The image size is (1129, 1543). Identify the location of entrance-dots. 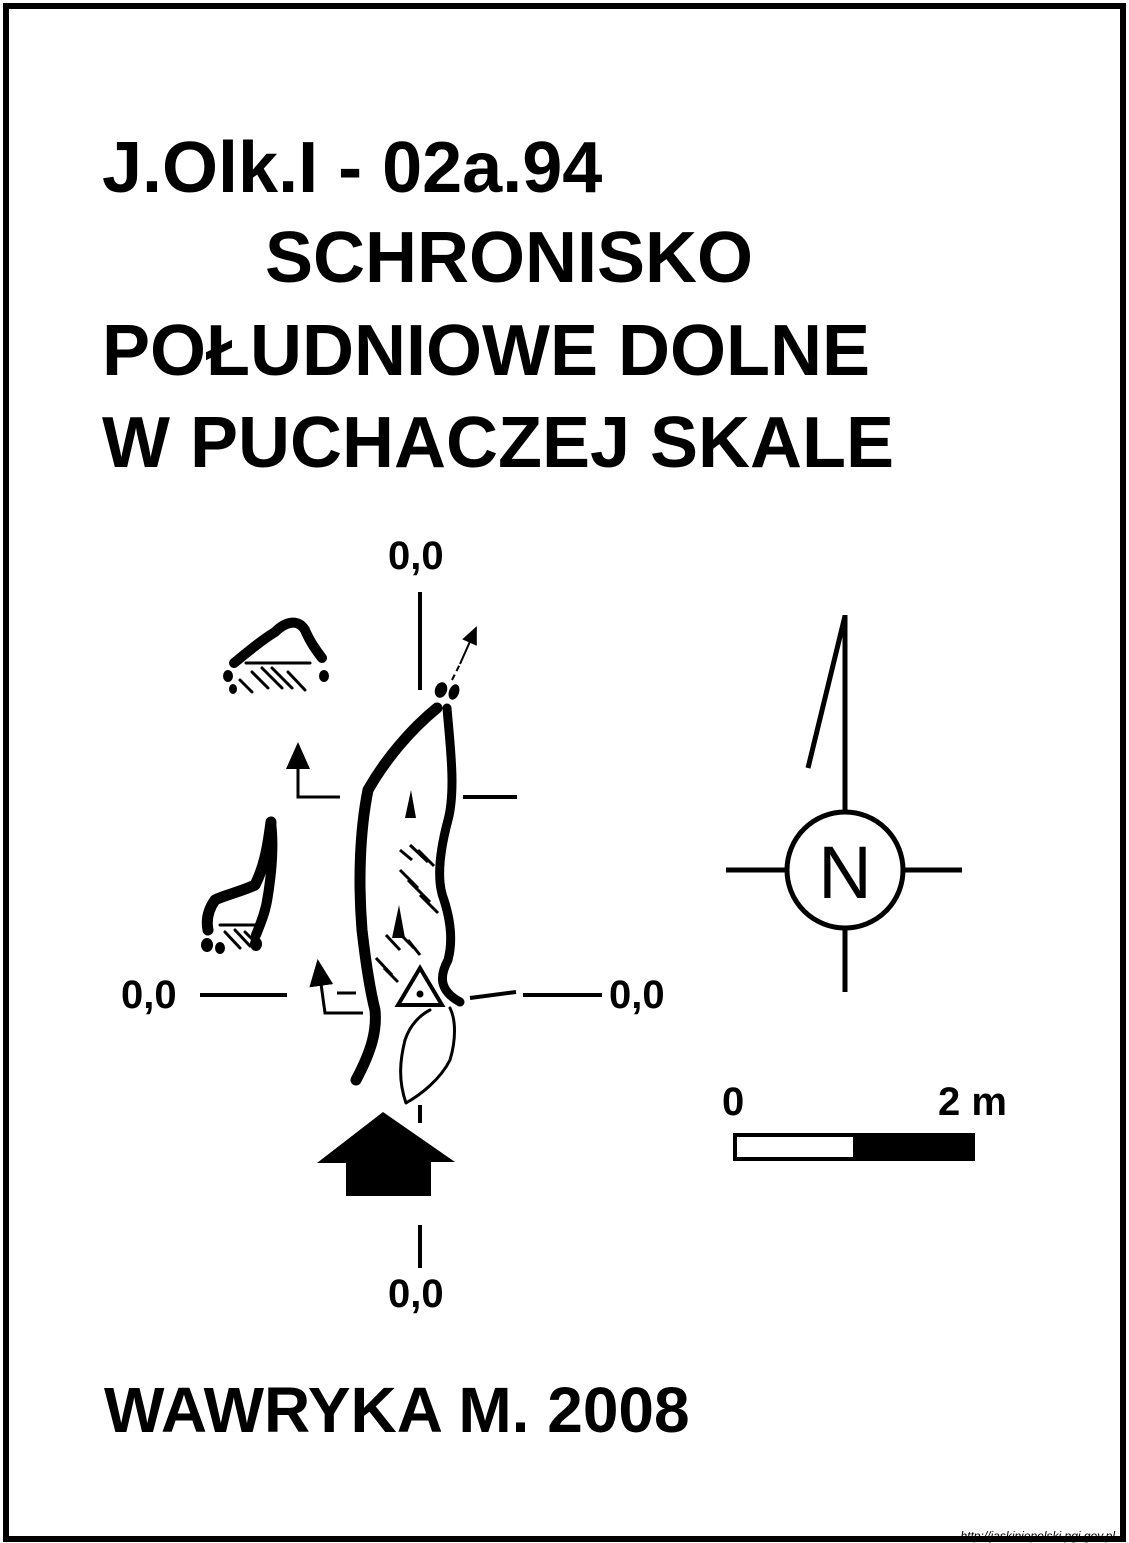
(447, 691).